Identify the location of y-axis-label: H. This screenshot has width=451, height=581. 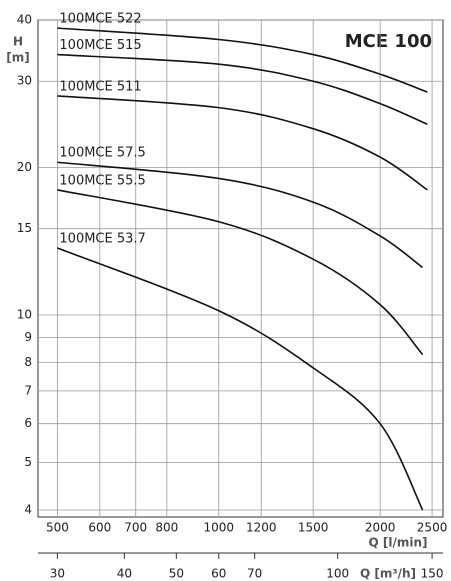
(18, 42).